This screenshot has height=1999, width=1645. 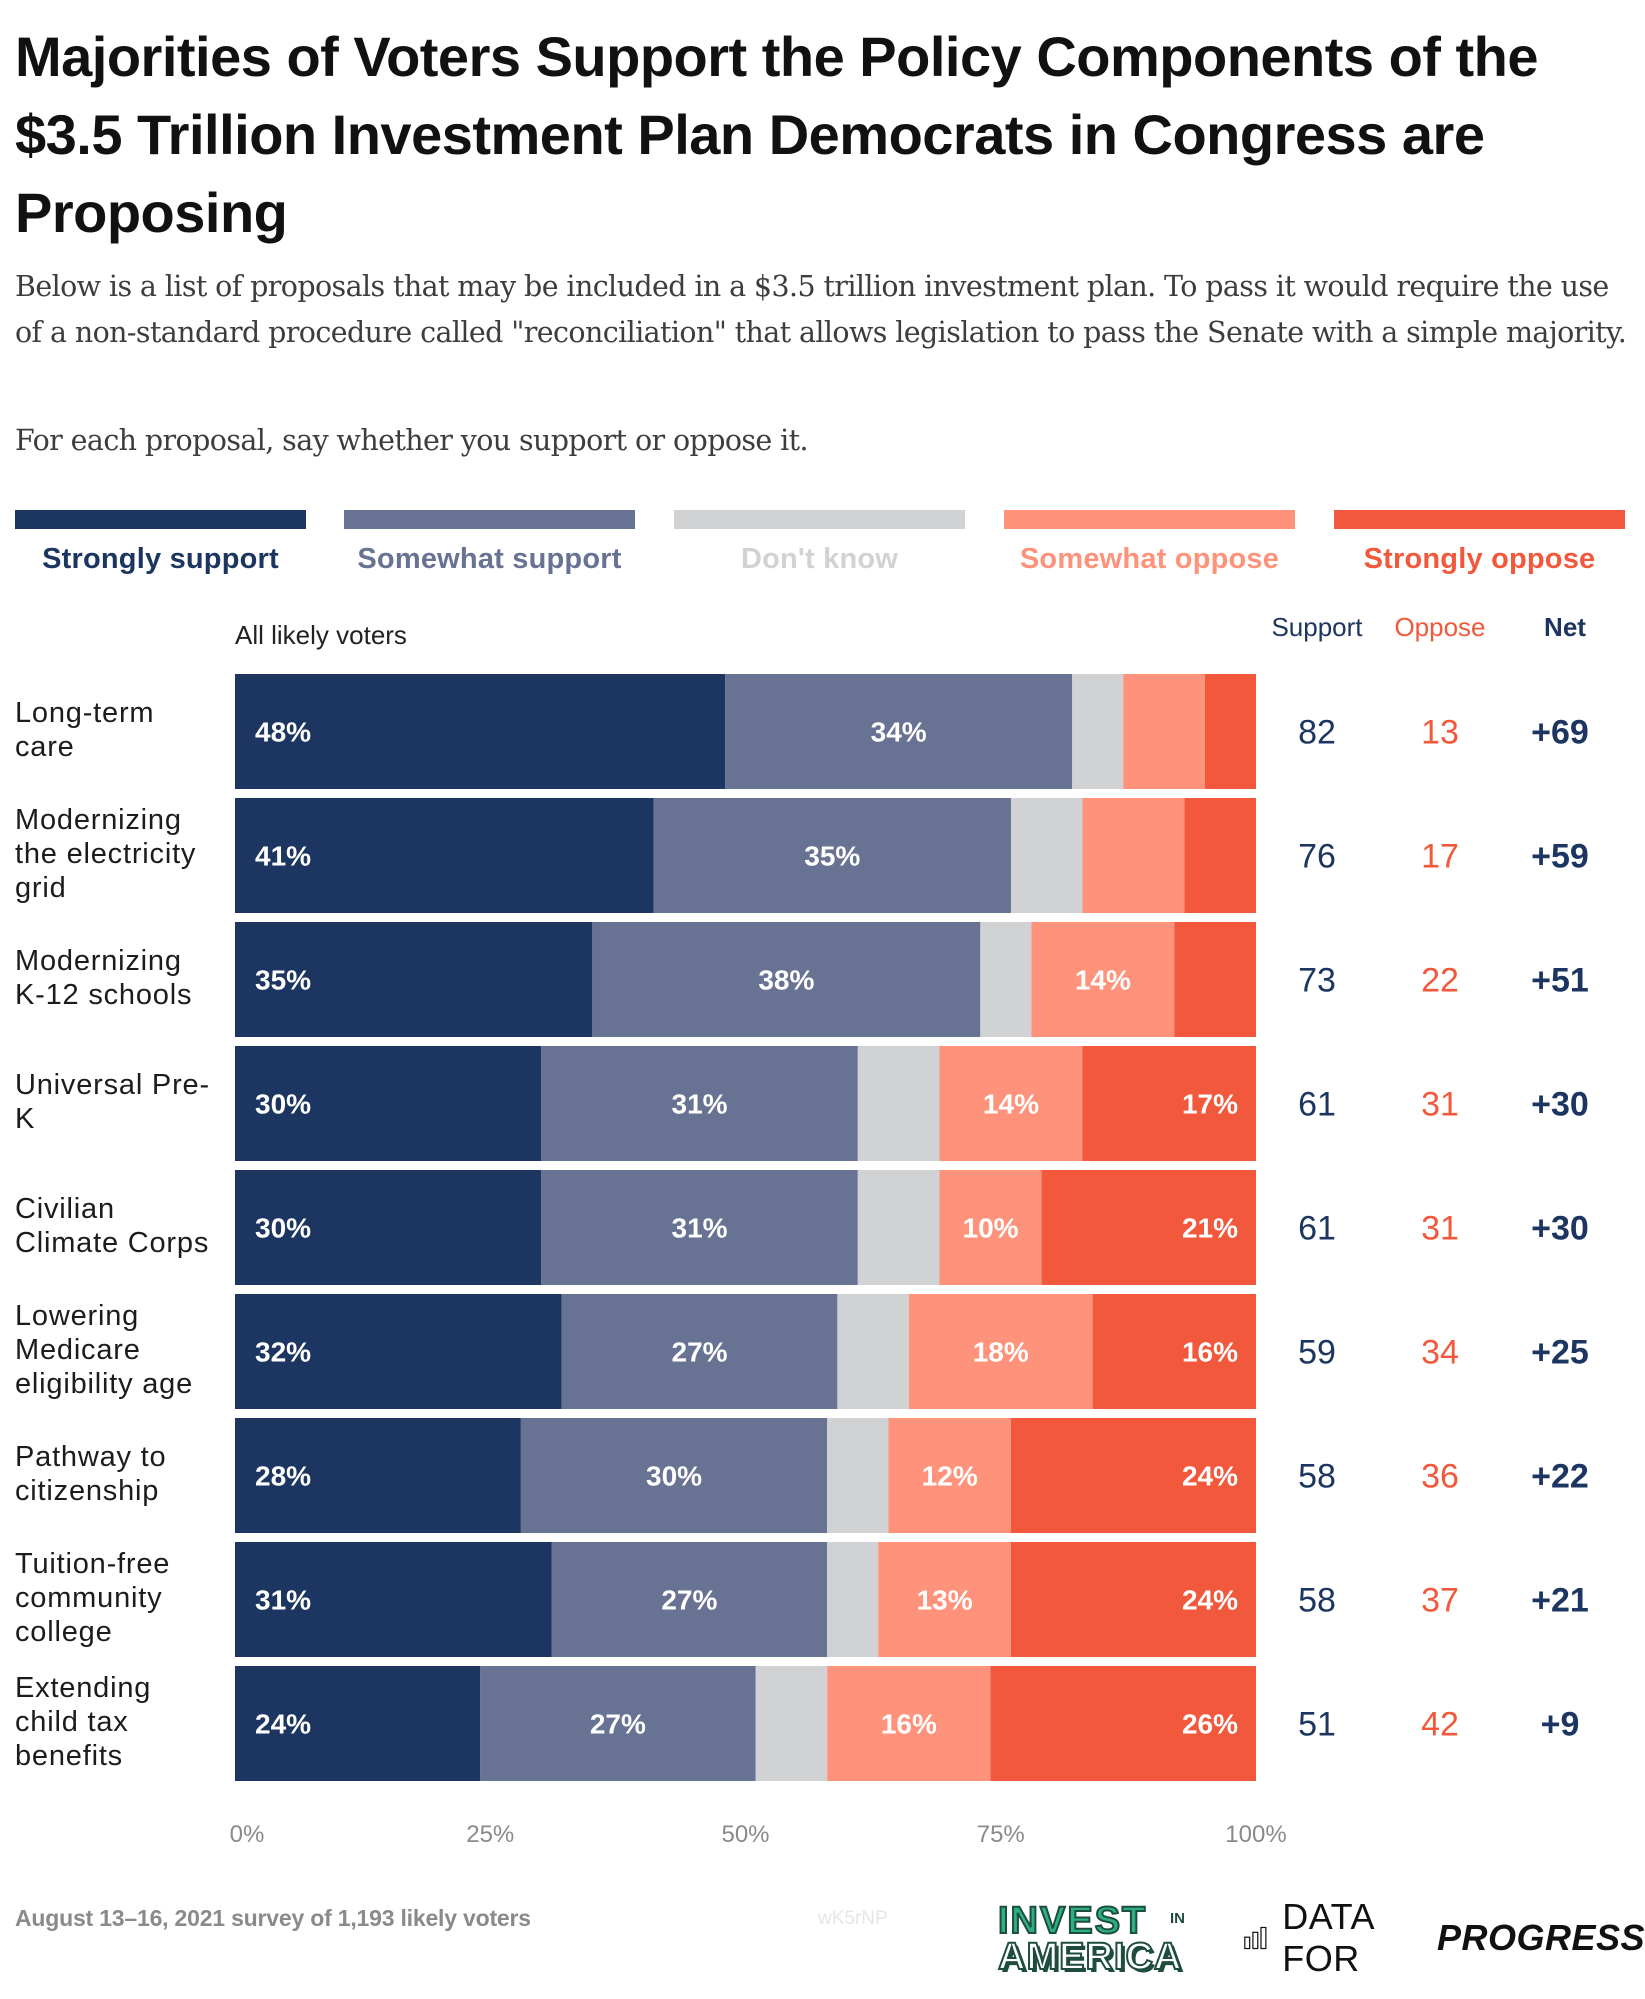 What do you see at coordinates (1210, 1352) in the screenshot?
I see `data-label-strongly-oppose: 16%` at bounding box center [1210, 1352].